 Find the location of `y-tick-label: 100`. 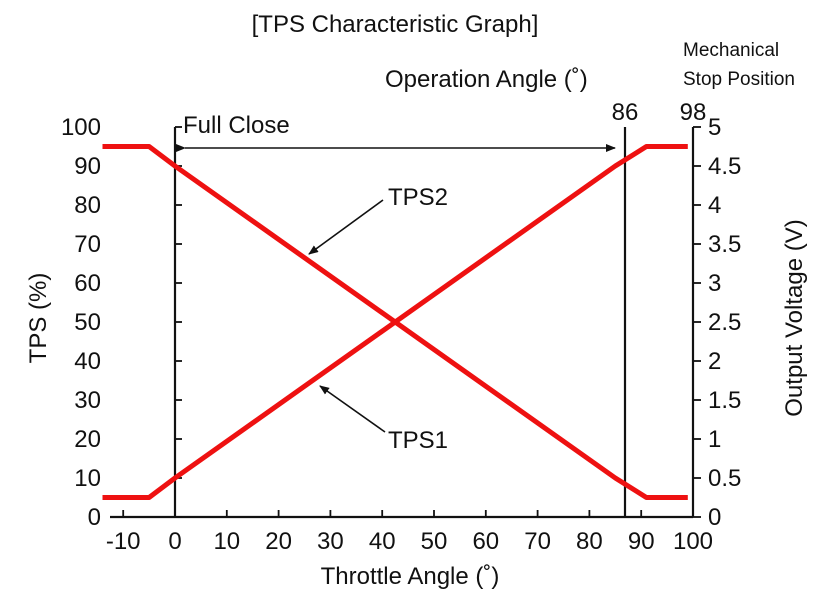

y-tick-label: 100 is located at coordinates (81, 127).